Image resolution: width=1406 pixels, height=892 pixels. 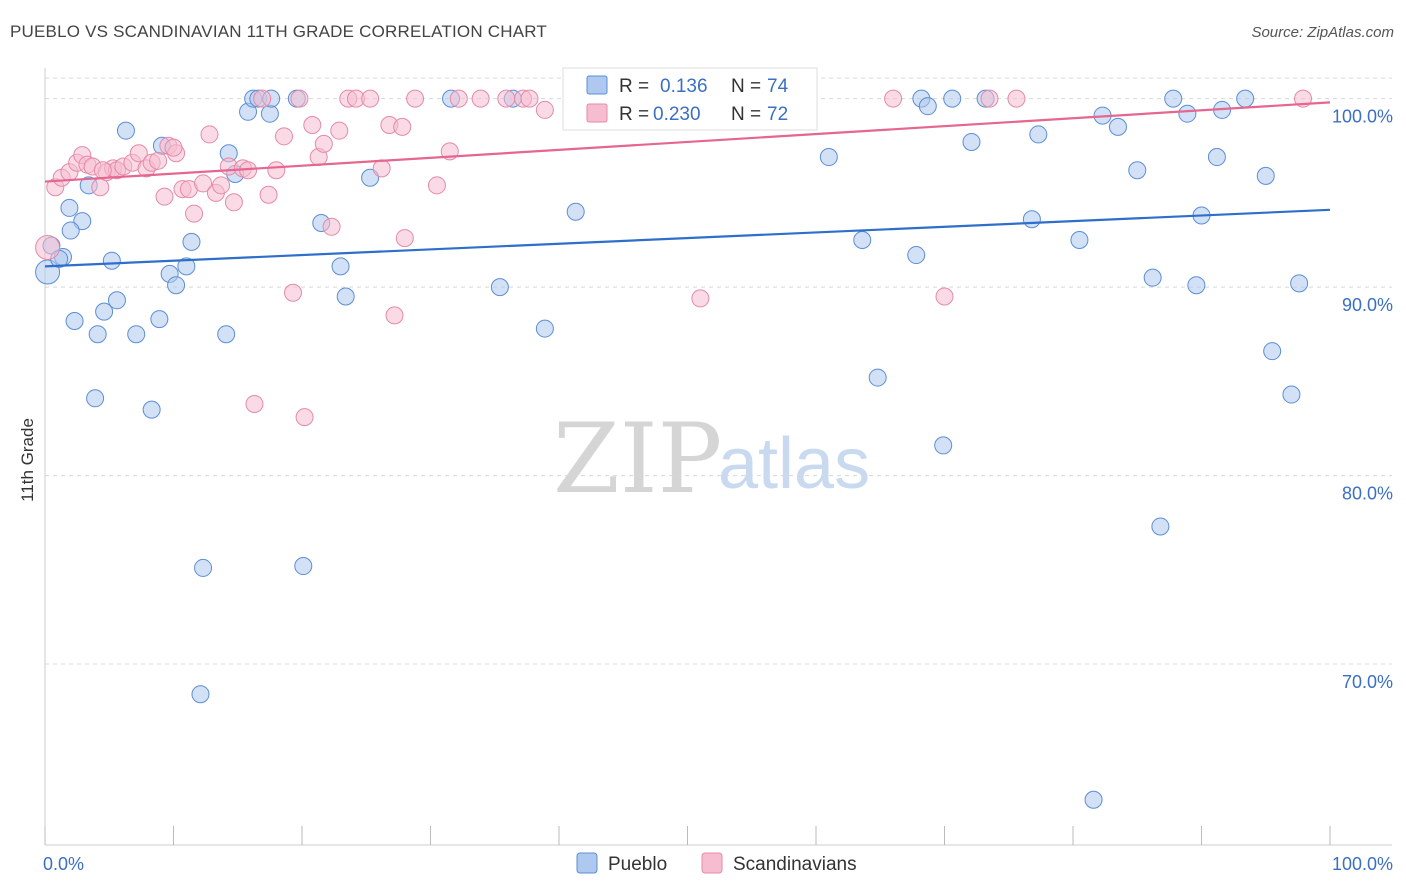 I want to click on x-tick-labels: 0.0% 100.0%, so click(x=718, y=864).